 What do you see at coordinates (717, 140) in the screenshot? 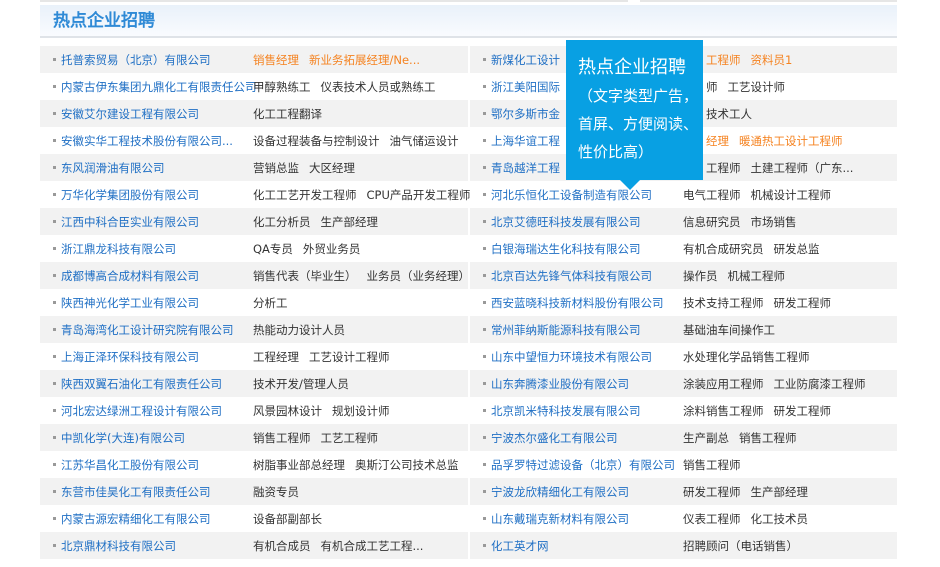
I see `job-link: 经理` at bounding box center [717, 140].